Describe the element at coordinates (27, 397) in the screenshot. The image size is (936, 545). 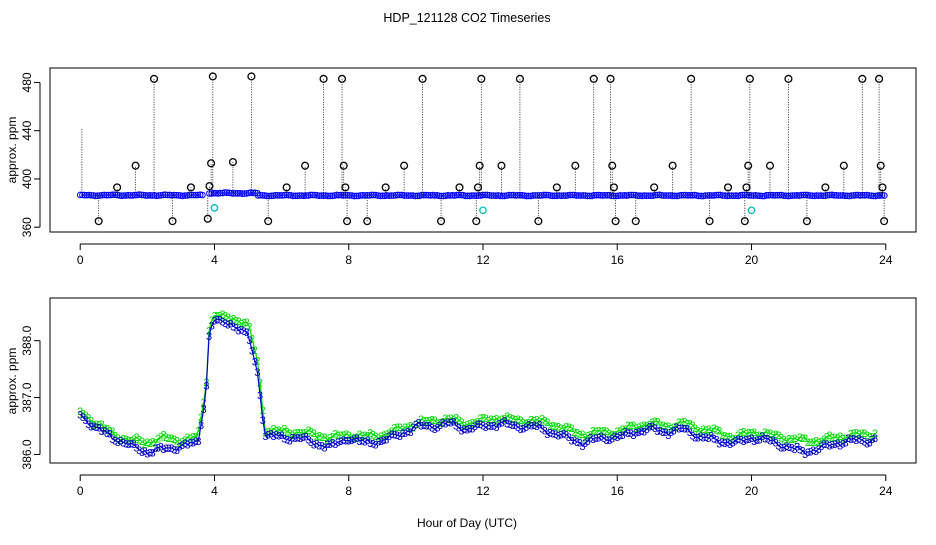
I see `bottom-y-tick-label: 387.0` at that location.